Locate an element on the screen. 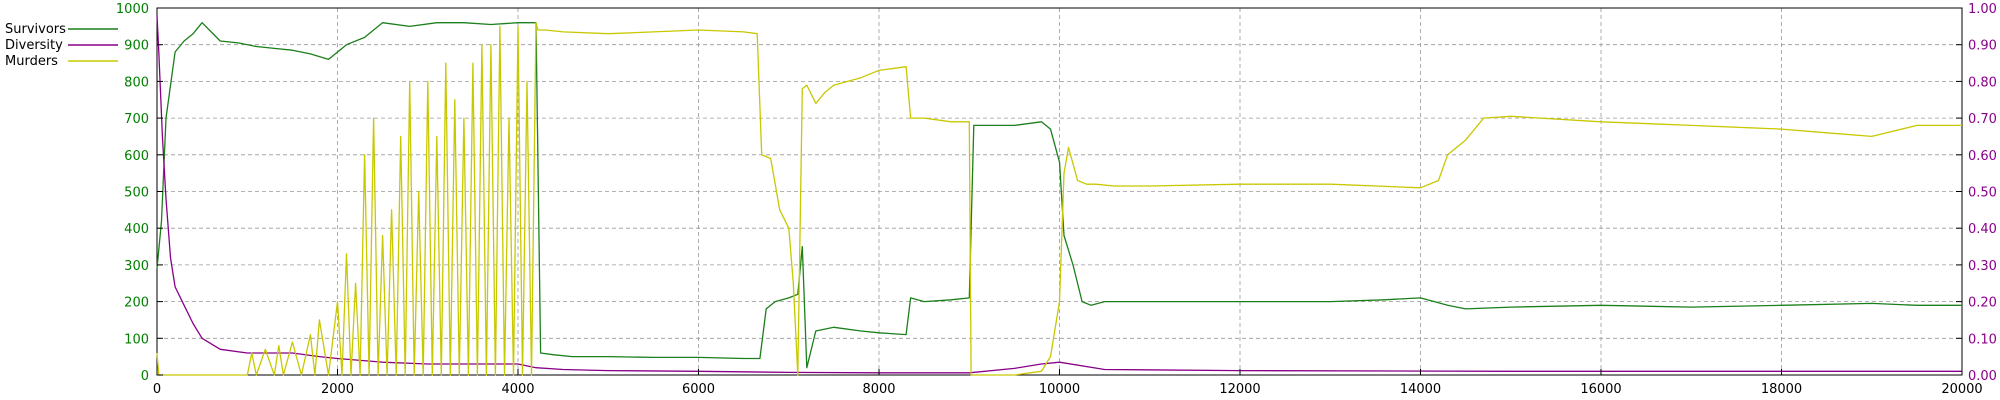 Image resolution: width=2000 pixels, height=400 pixels. x-tick-label: 20000 is located at coordinates (1961, 389).